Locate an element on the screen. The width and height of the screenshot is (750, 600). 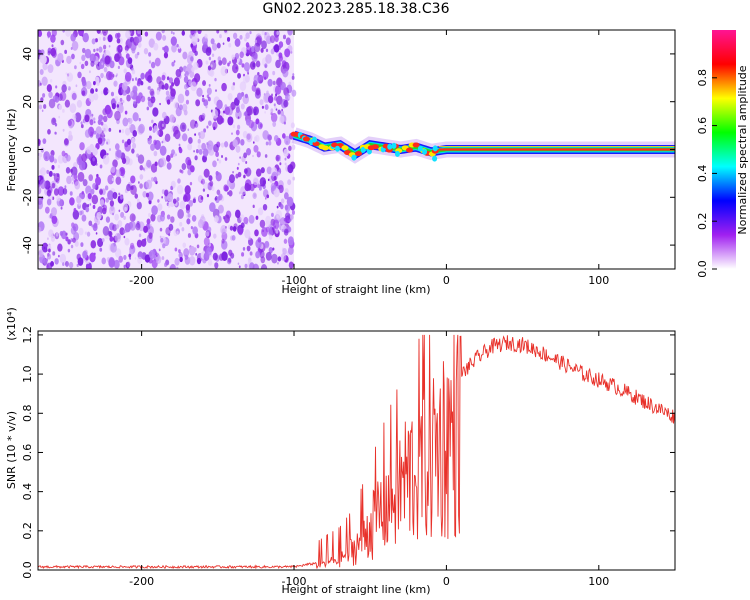
signal-peak-blob is located at coordinates (345, 148).